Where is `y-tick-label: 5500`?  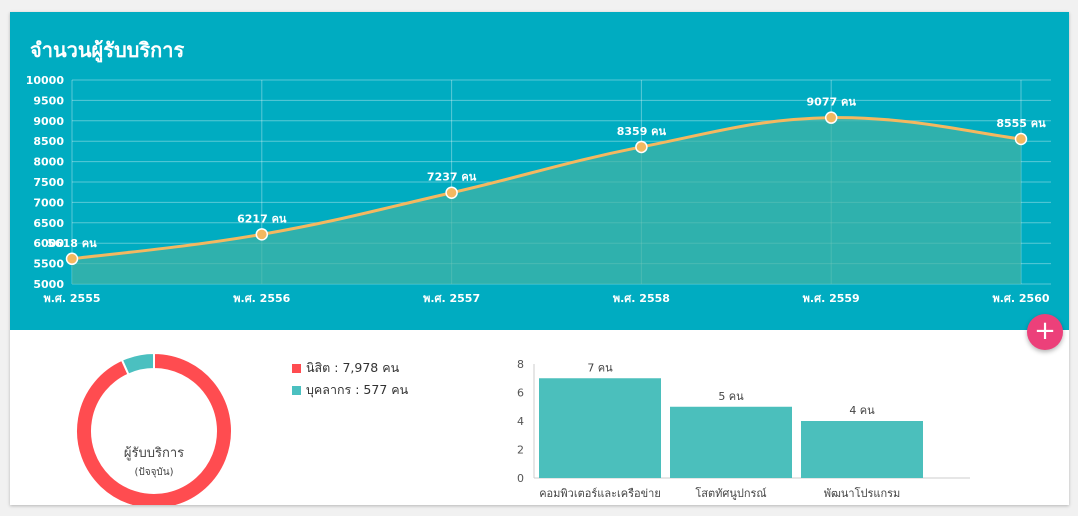
y-tick-label: 5500 is located at coordinates (48, 264).